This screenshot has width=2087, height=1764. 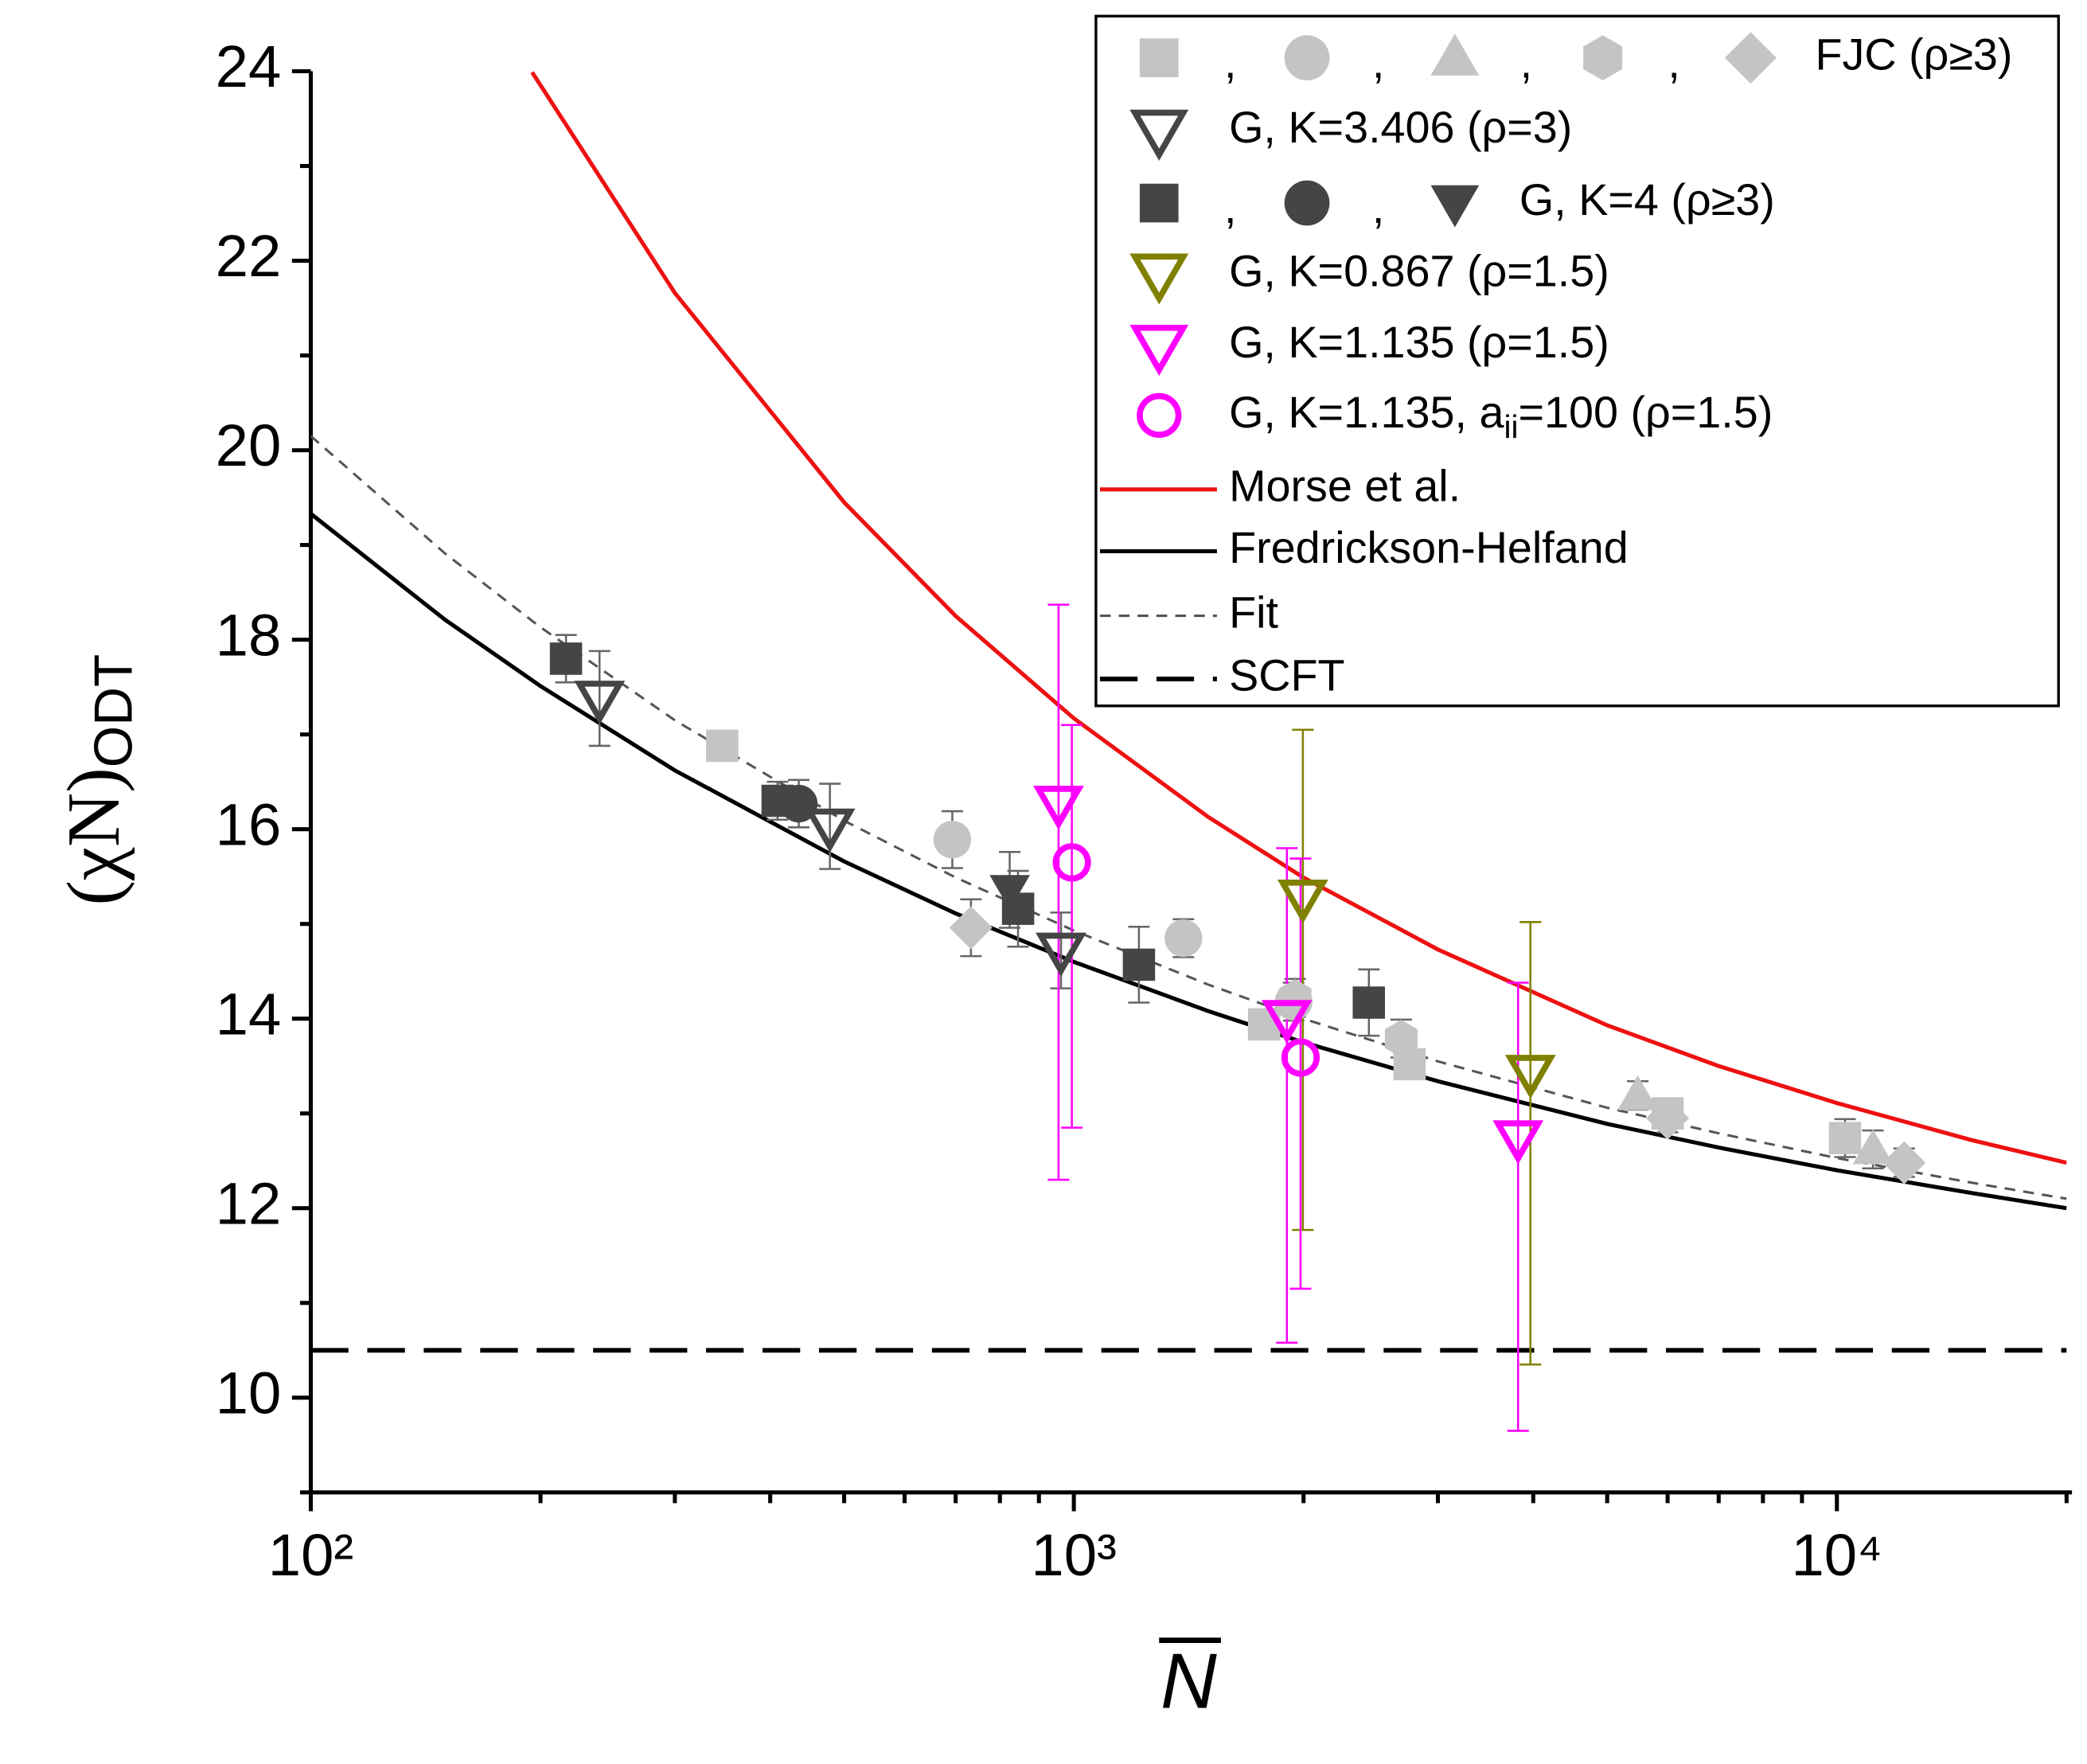 I want to click on legend-label: G, K=1.135, aii=100 (ρ=1.5), so click(x=1501, y=416).